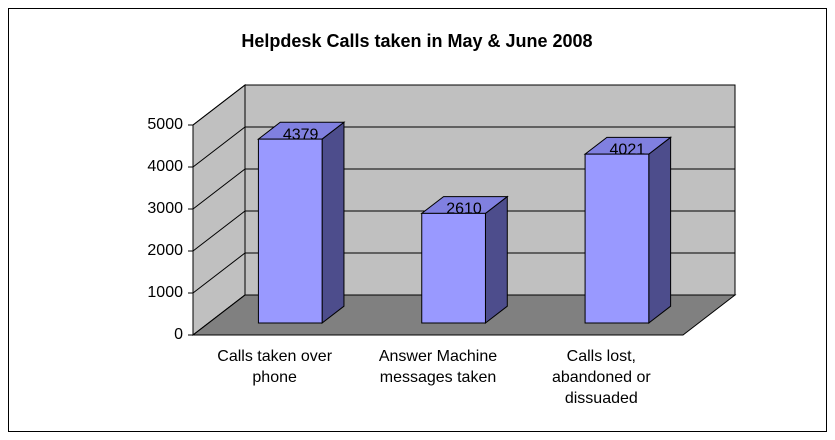  What do you see at coordinates (416, 41) in the screenshot?
I see `chart-title: Helpdesk Calls taken in May & June 2008` at bounding box center [416, 41].